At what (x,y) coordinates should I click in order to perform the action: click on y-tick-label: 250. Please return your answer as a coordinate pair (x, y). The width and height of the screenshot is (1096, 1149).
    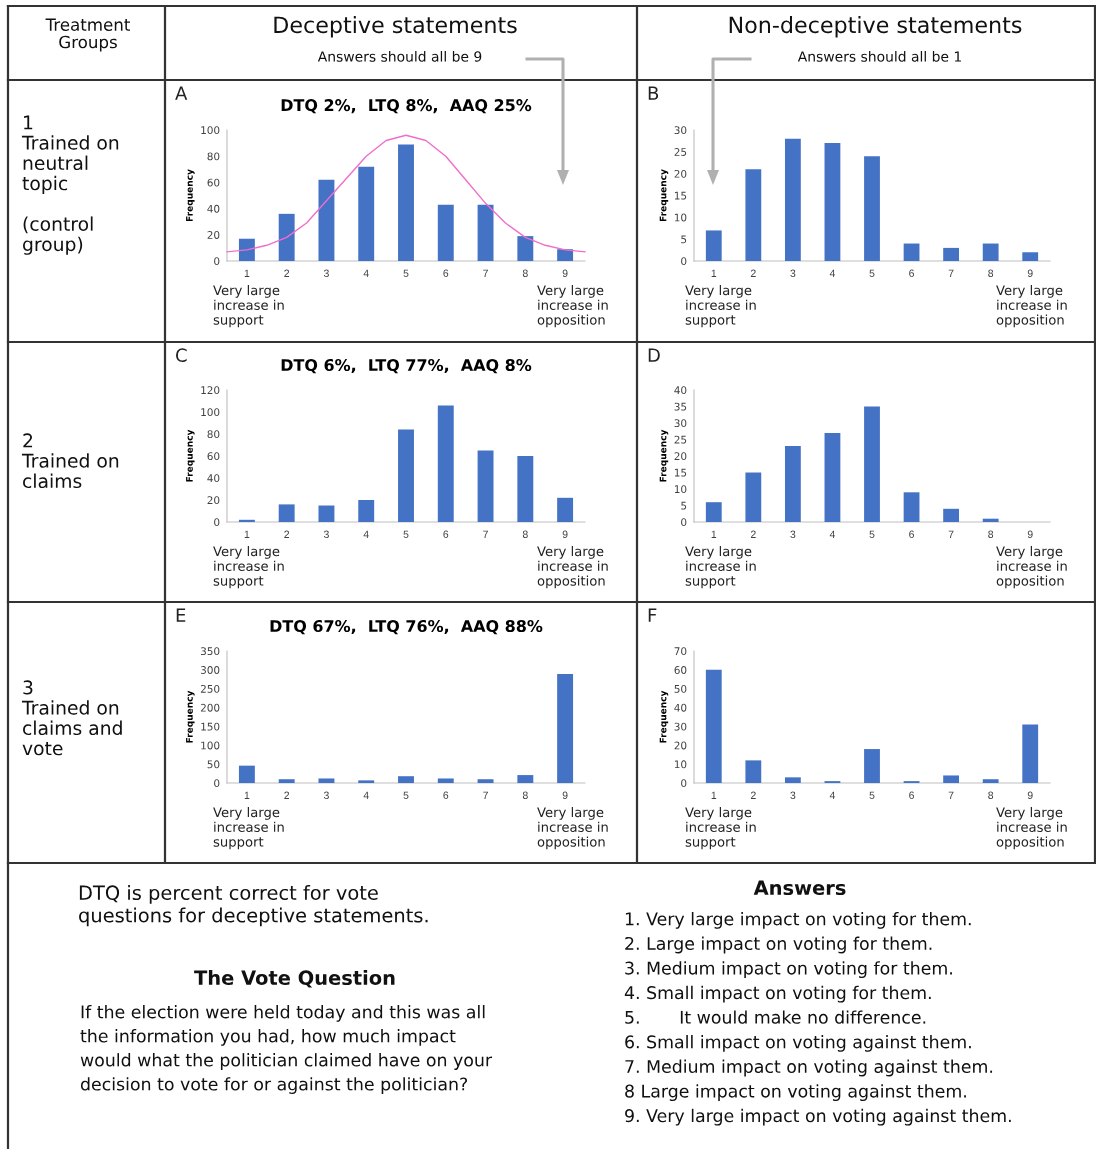
    Looking at the image, I should click on (210, 688).